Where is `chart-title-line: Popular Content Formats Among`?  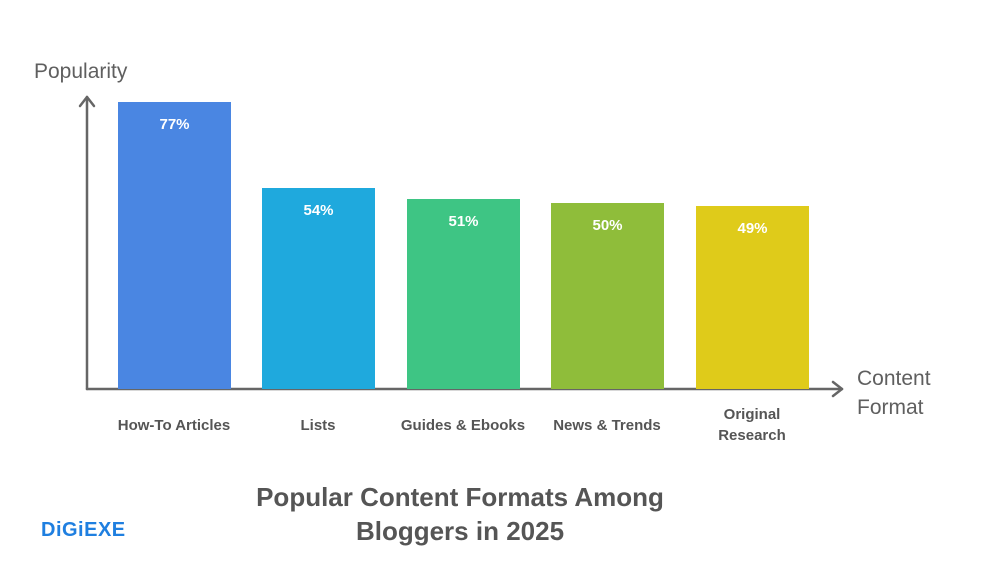
chart-title-line: Popular Content Formats Among is located at coordinates (460, 497).